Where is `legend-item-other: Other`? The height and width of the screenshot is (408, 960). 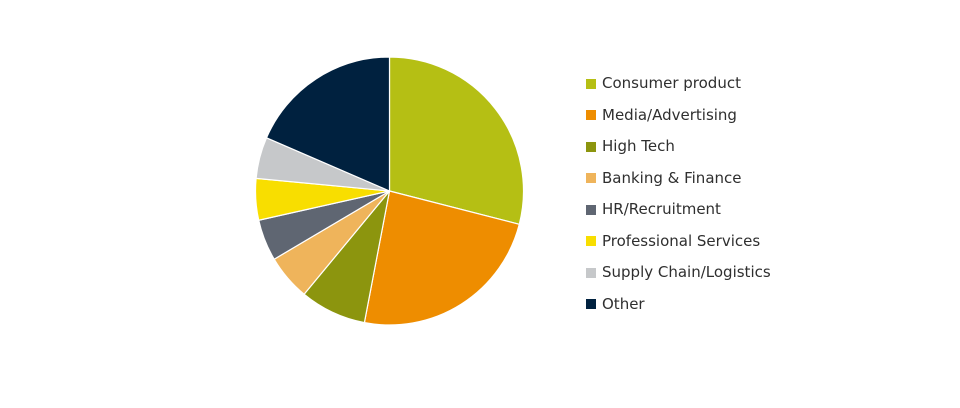 legend-item-other: Other is located at coordinates (766, 305).